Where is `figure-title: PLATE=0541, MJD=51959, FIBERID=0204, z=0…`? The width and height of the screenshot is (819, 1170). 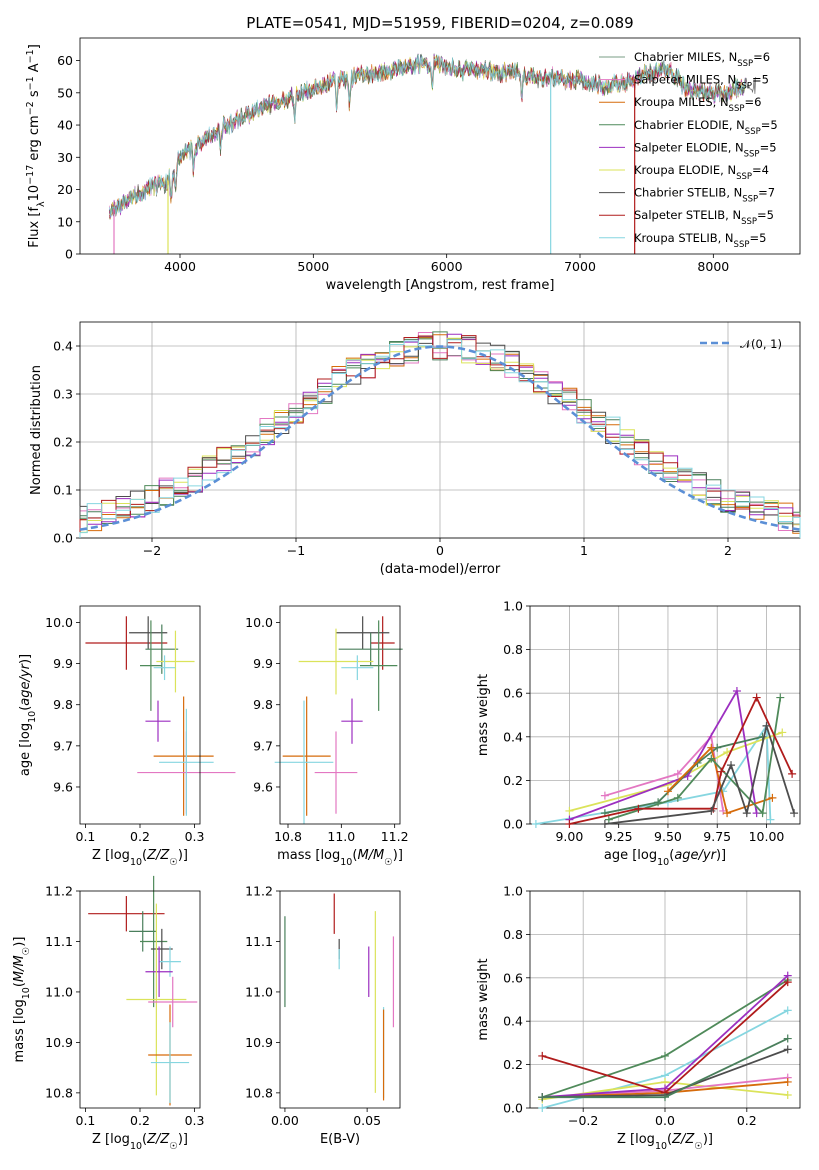 figure-title: PLATE=0541, MJD=51959, FIBERID=0204, z=0… is located at coordinates (439, 23).